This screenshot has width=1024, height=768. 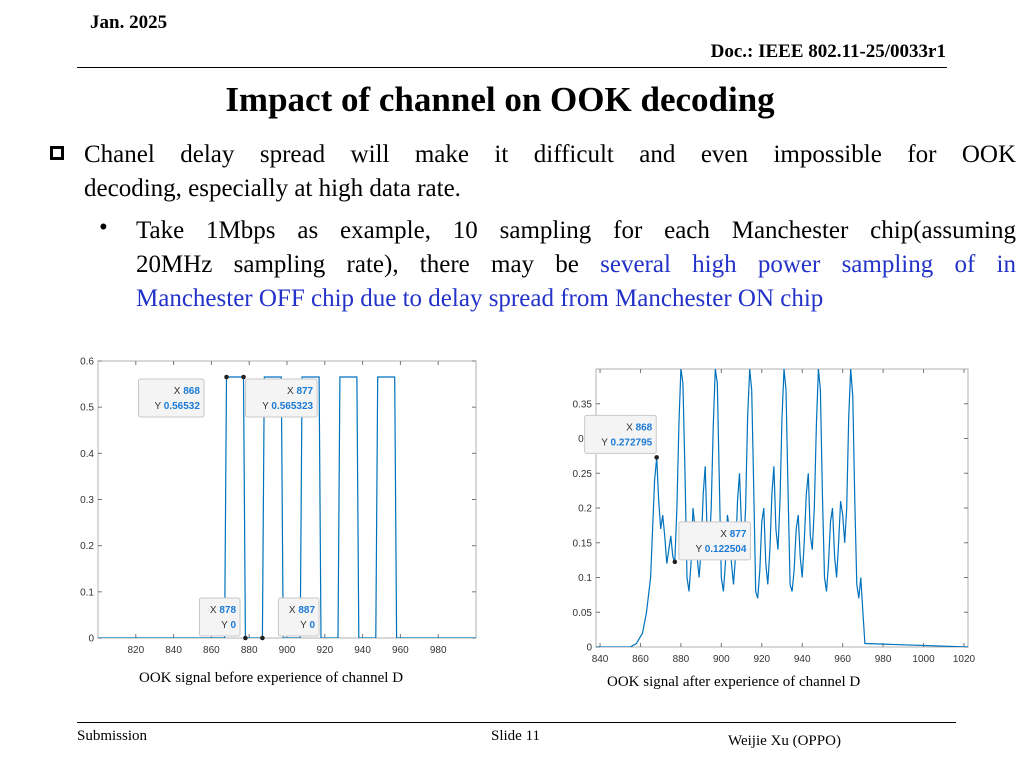 What do you see at coordinates (368, 264) in the screenshot?
I see `bullet-2-line-2-plain: 20MHz sampling rate), there may be` at bounding box center [368, 264].